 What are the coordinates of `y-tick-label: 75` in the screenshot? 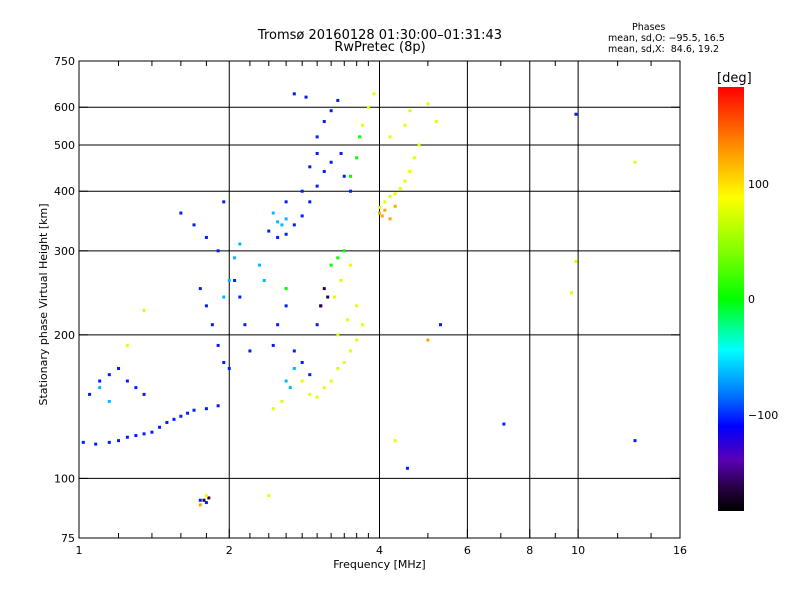 It's located at (68, 538).